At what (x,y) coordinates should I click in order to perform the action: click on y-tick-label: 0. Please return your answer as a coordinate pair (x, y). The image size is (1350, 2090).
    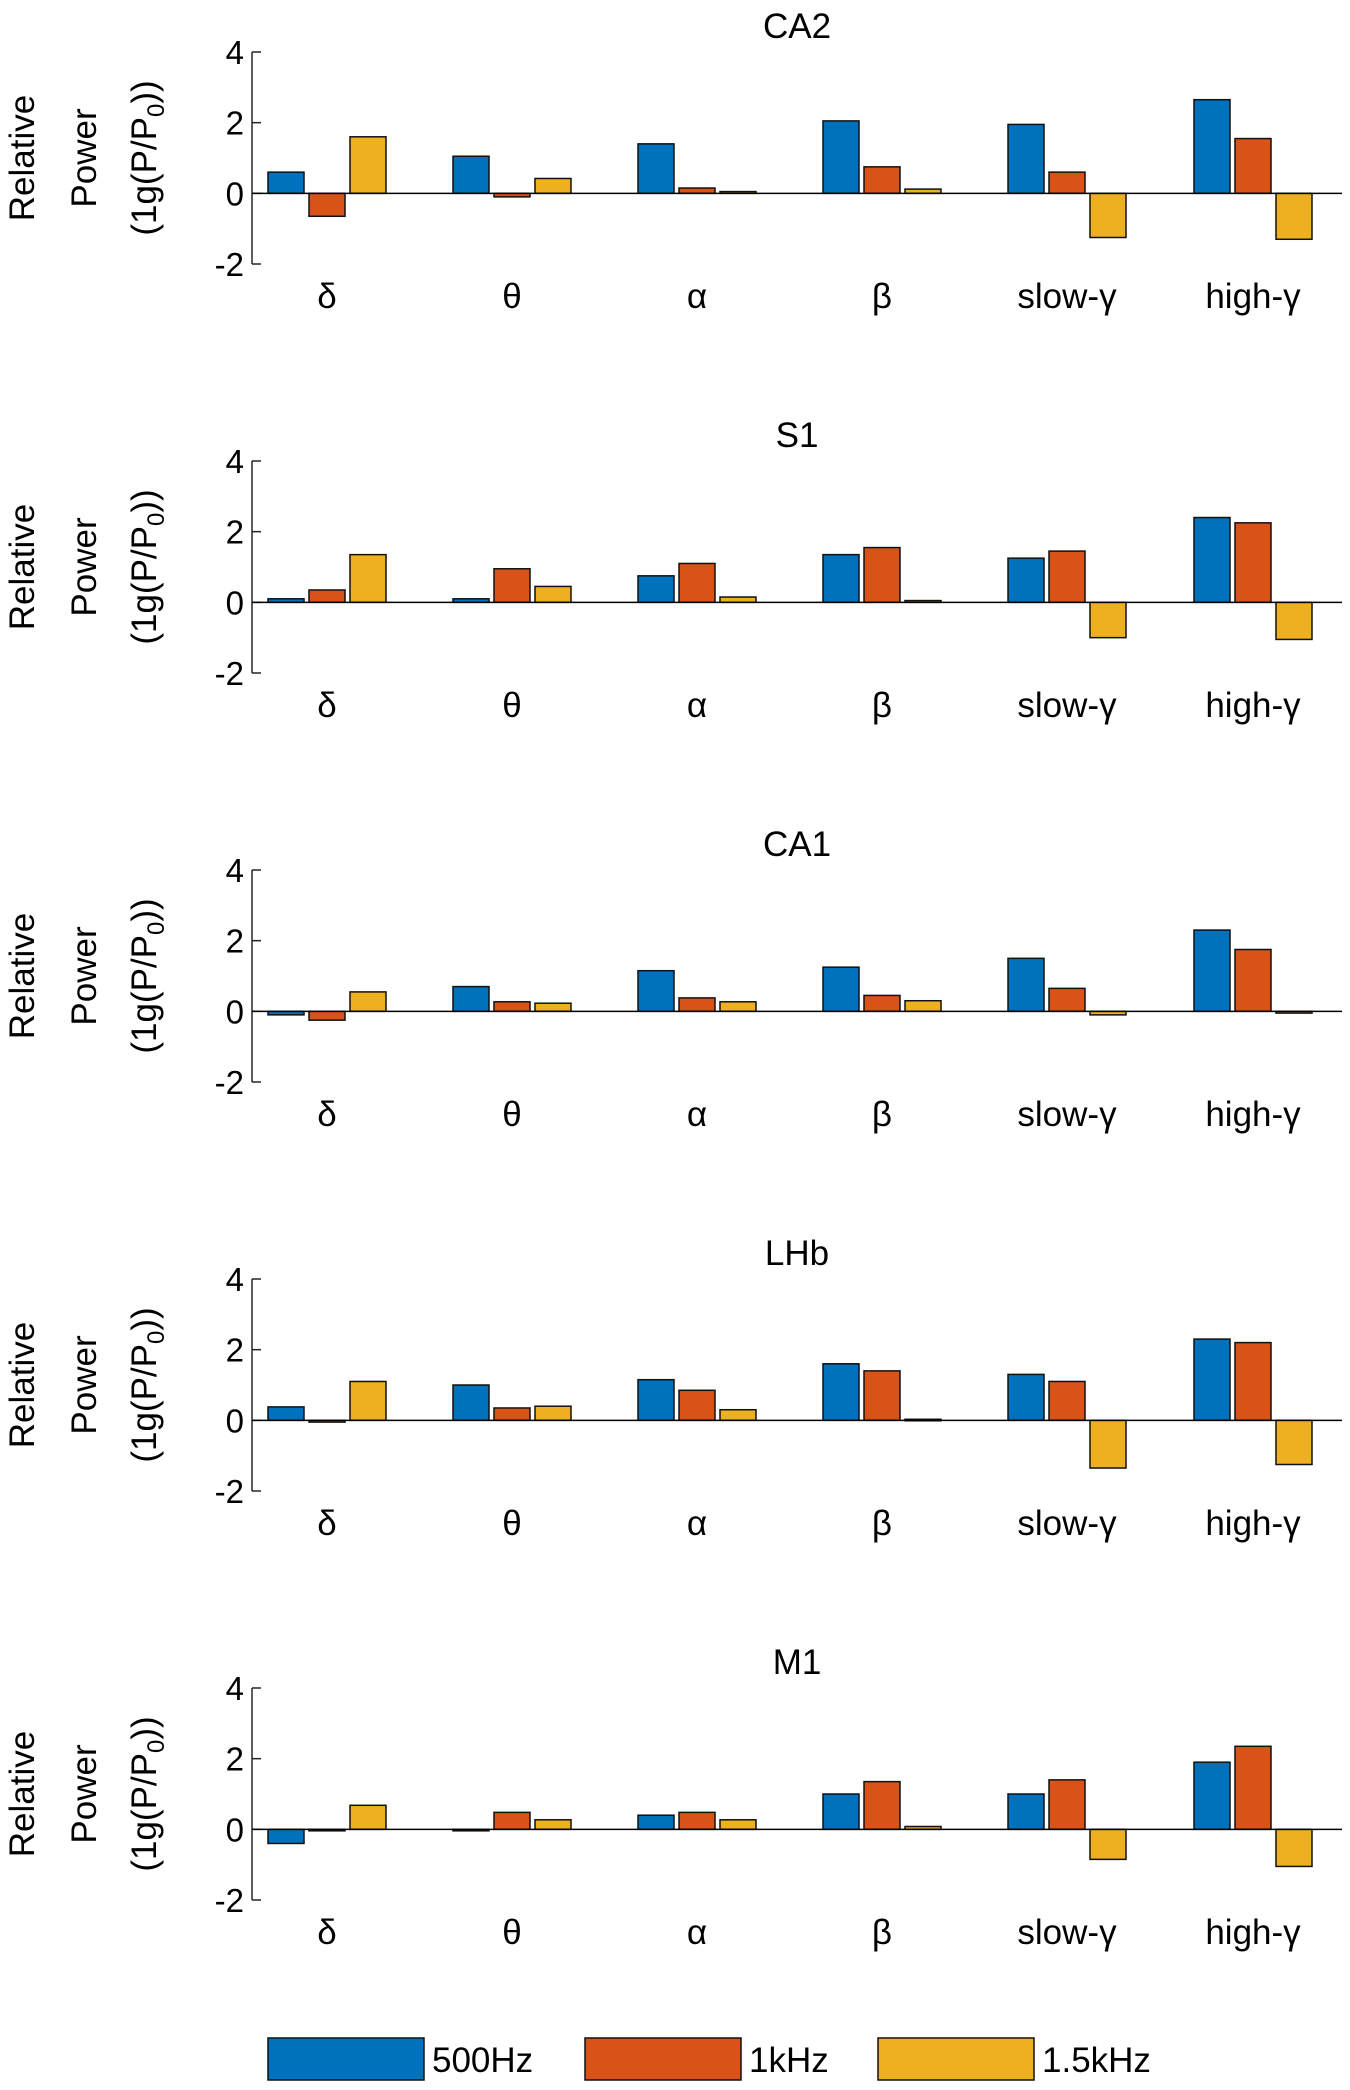
    Looking at the image, I should click on (235, 1420).